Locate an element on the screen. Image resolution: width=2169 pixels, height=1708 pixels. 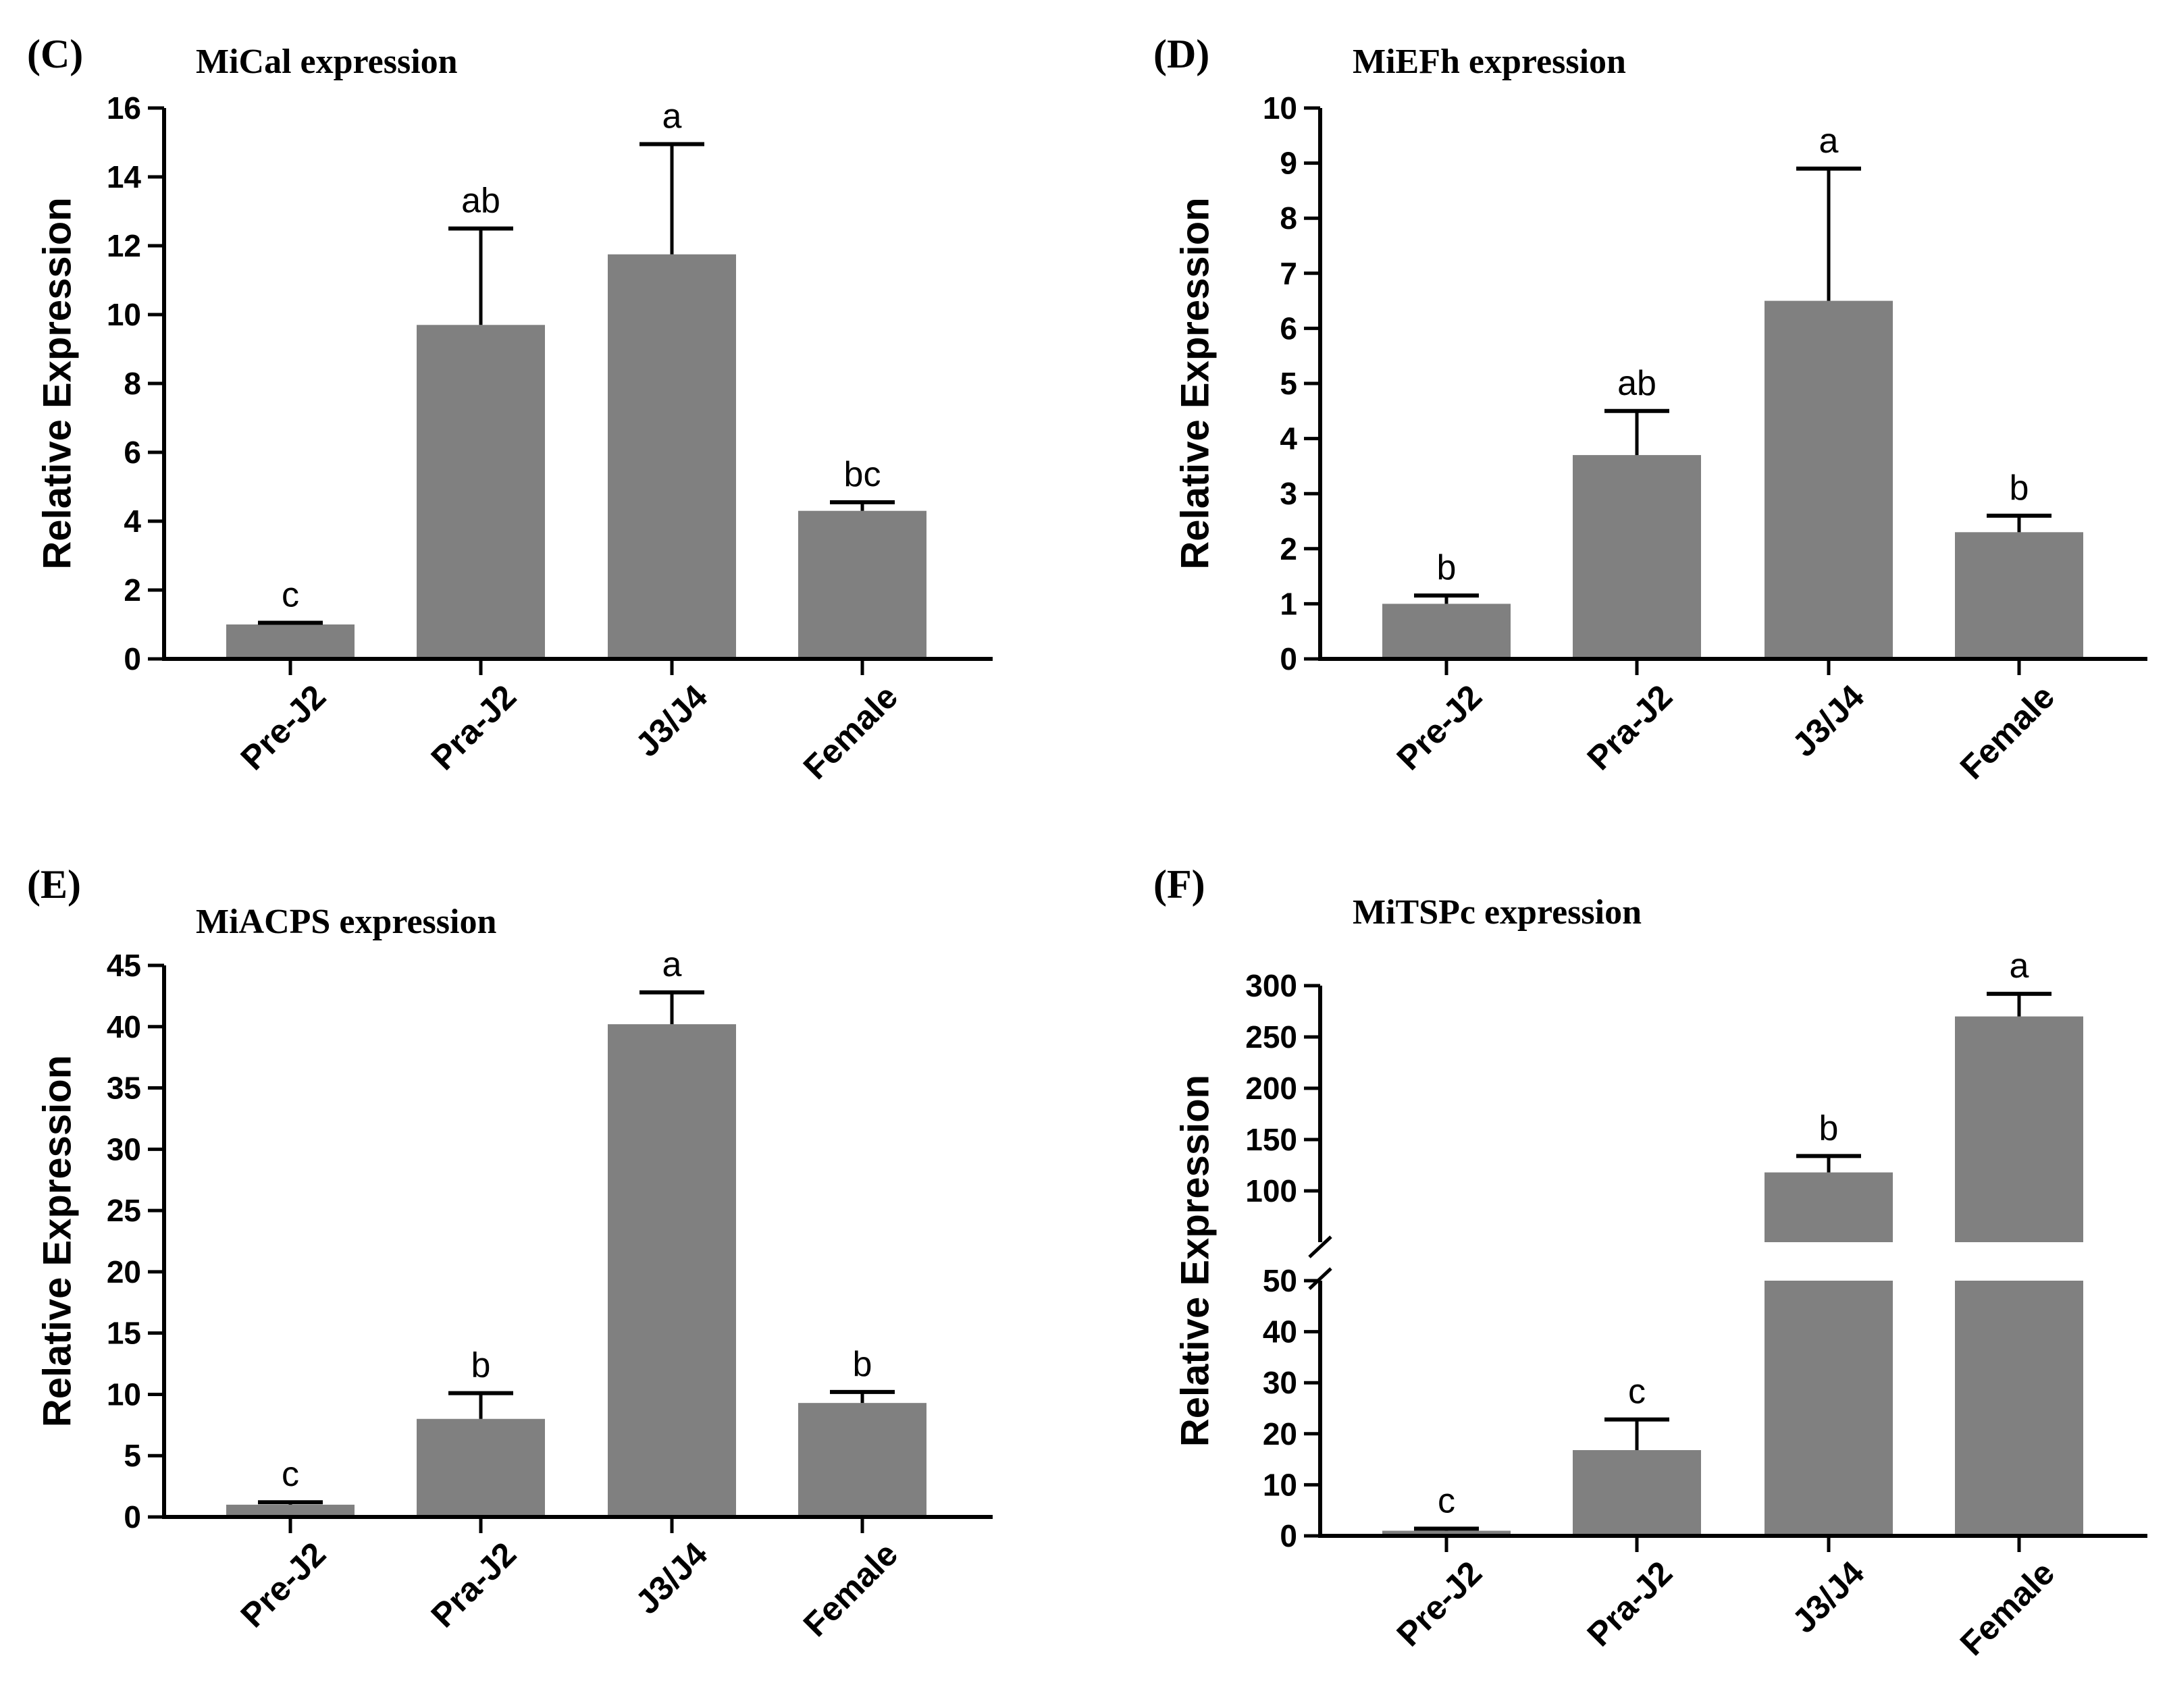
y-tick-label: 15 is located at coordinates (124, 1333).